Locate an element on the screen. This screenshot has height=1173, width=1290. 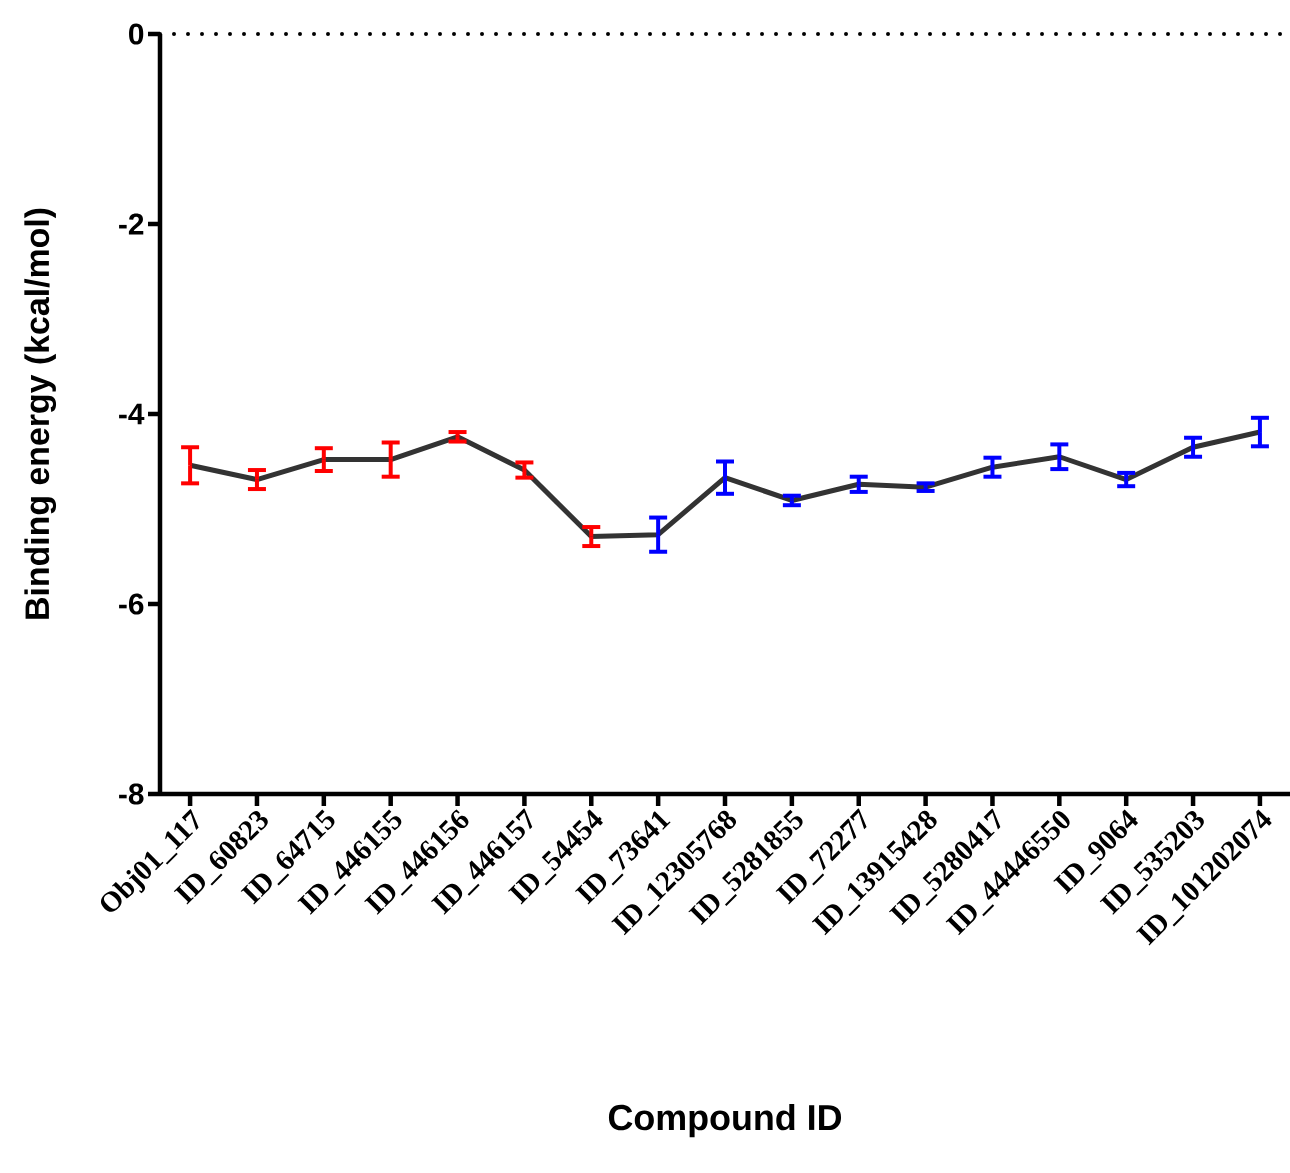
x-axis-title: Compound ID is located at coordinates (725, 1120).